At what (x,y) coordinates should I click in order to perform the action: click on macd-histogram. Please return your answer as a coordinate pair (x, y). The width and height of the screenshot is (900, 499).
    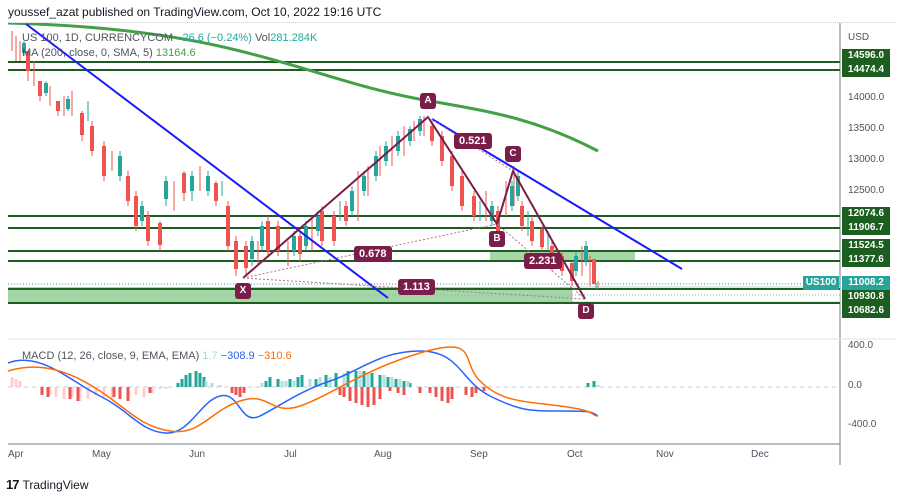
    Looking at the image, I should click on (305, 389).